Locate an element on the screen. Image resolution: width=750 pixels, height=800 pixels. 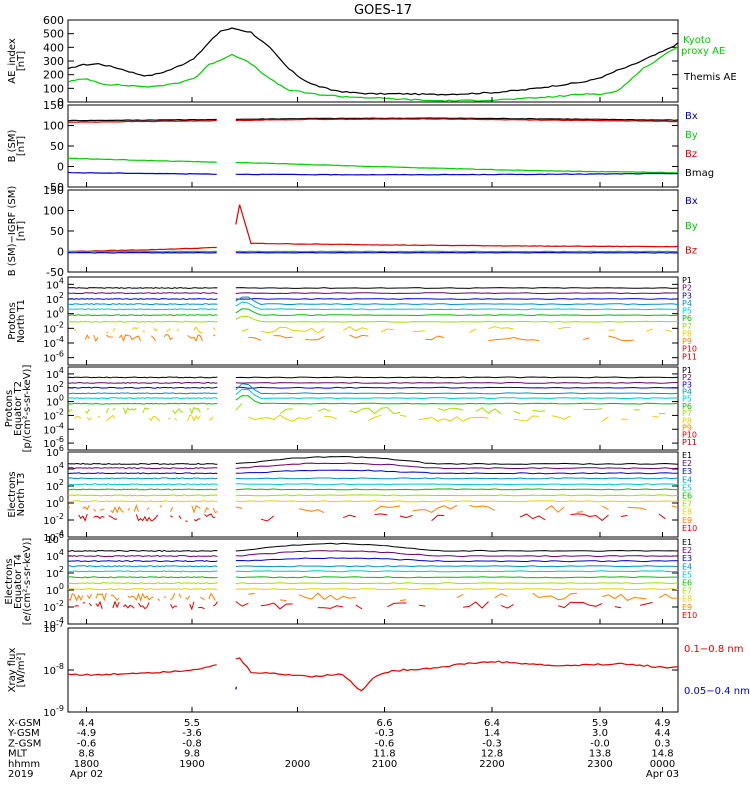
channel-label: P9 is located at coordinates (687, 341).